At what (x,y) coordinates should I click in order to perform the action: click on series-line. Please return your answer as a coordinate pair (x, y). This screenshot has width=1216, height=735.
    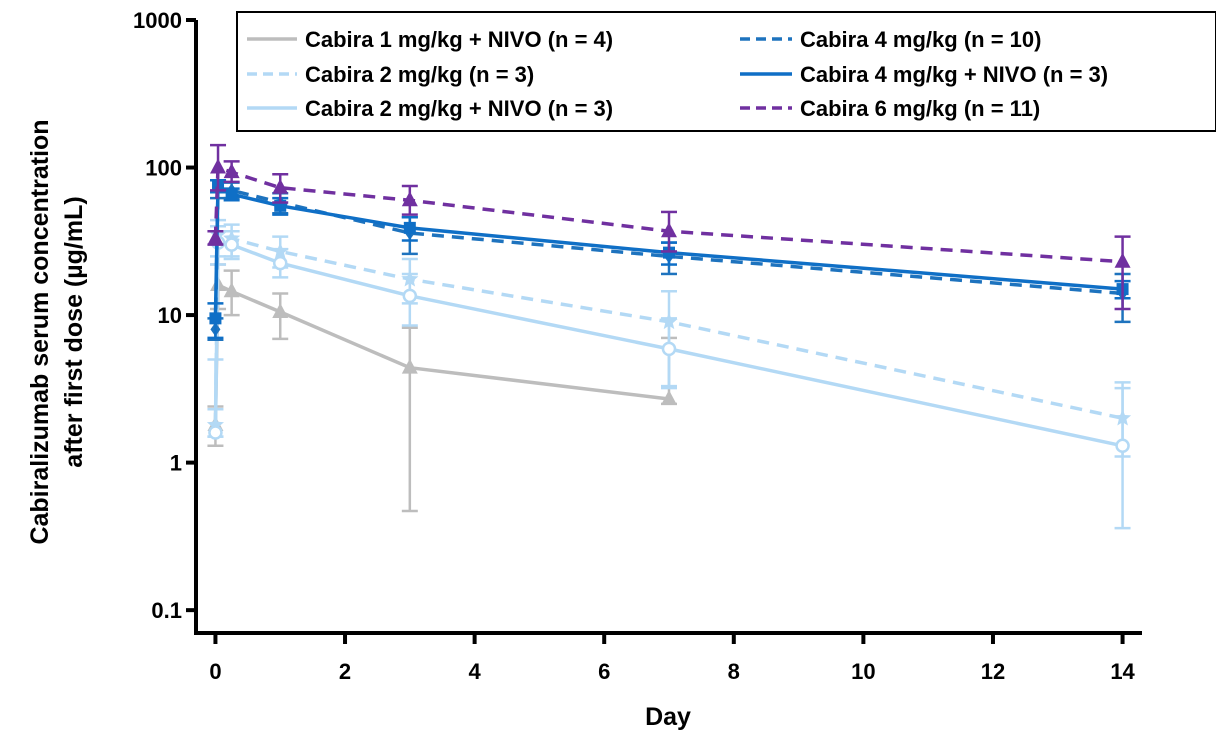
    Looking at the image, I should click on (441, 354).